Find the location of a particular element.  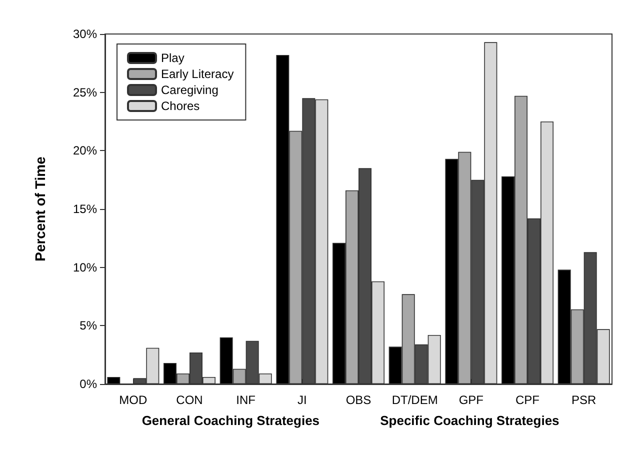

x-tick-label: INF is located at coordinates (246, 400).